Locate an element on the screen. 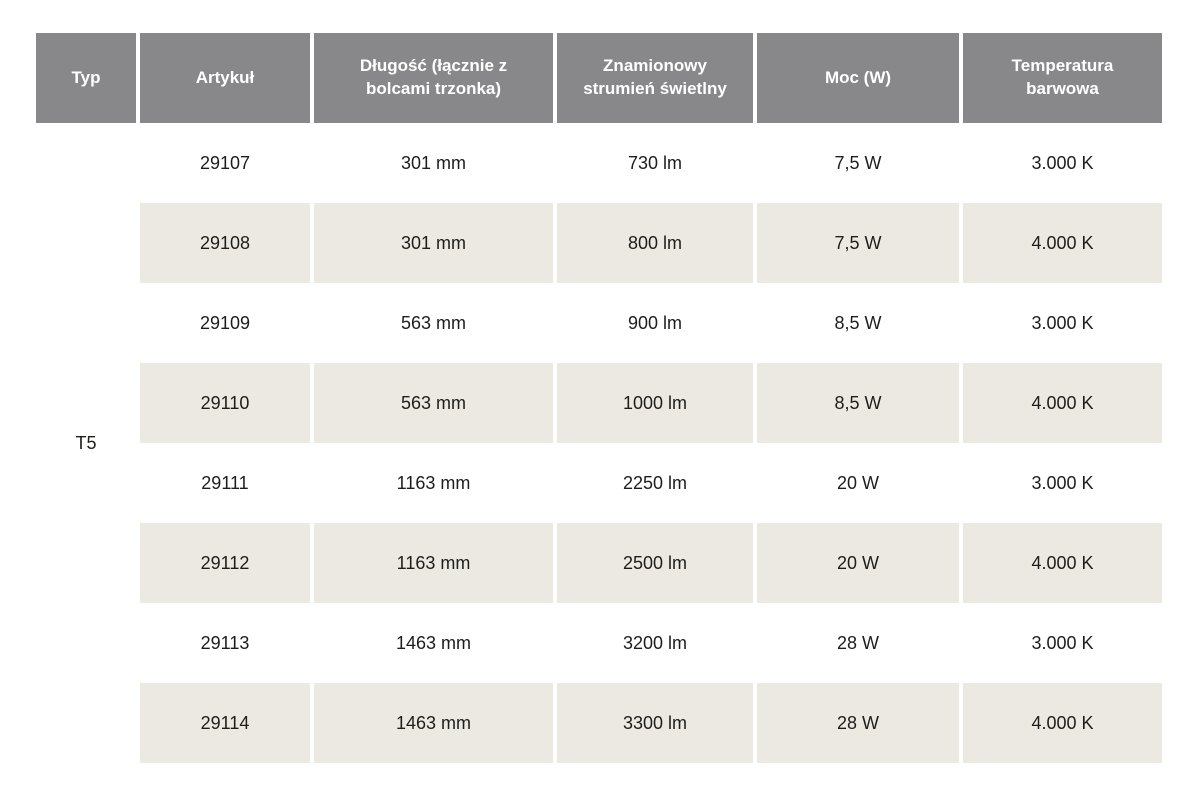 The image size is (1200, 800). table-row-1-artykul: 29107 is located at coordinates (225, 163).